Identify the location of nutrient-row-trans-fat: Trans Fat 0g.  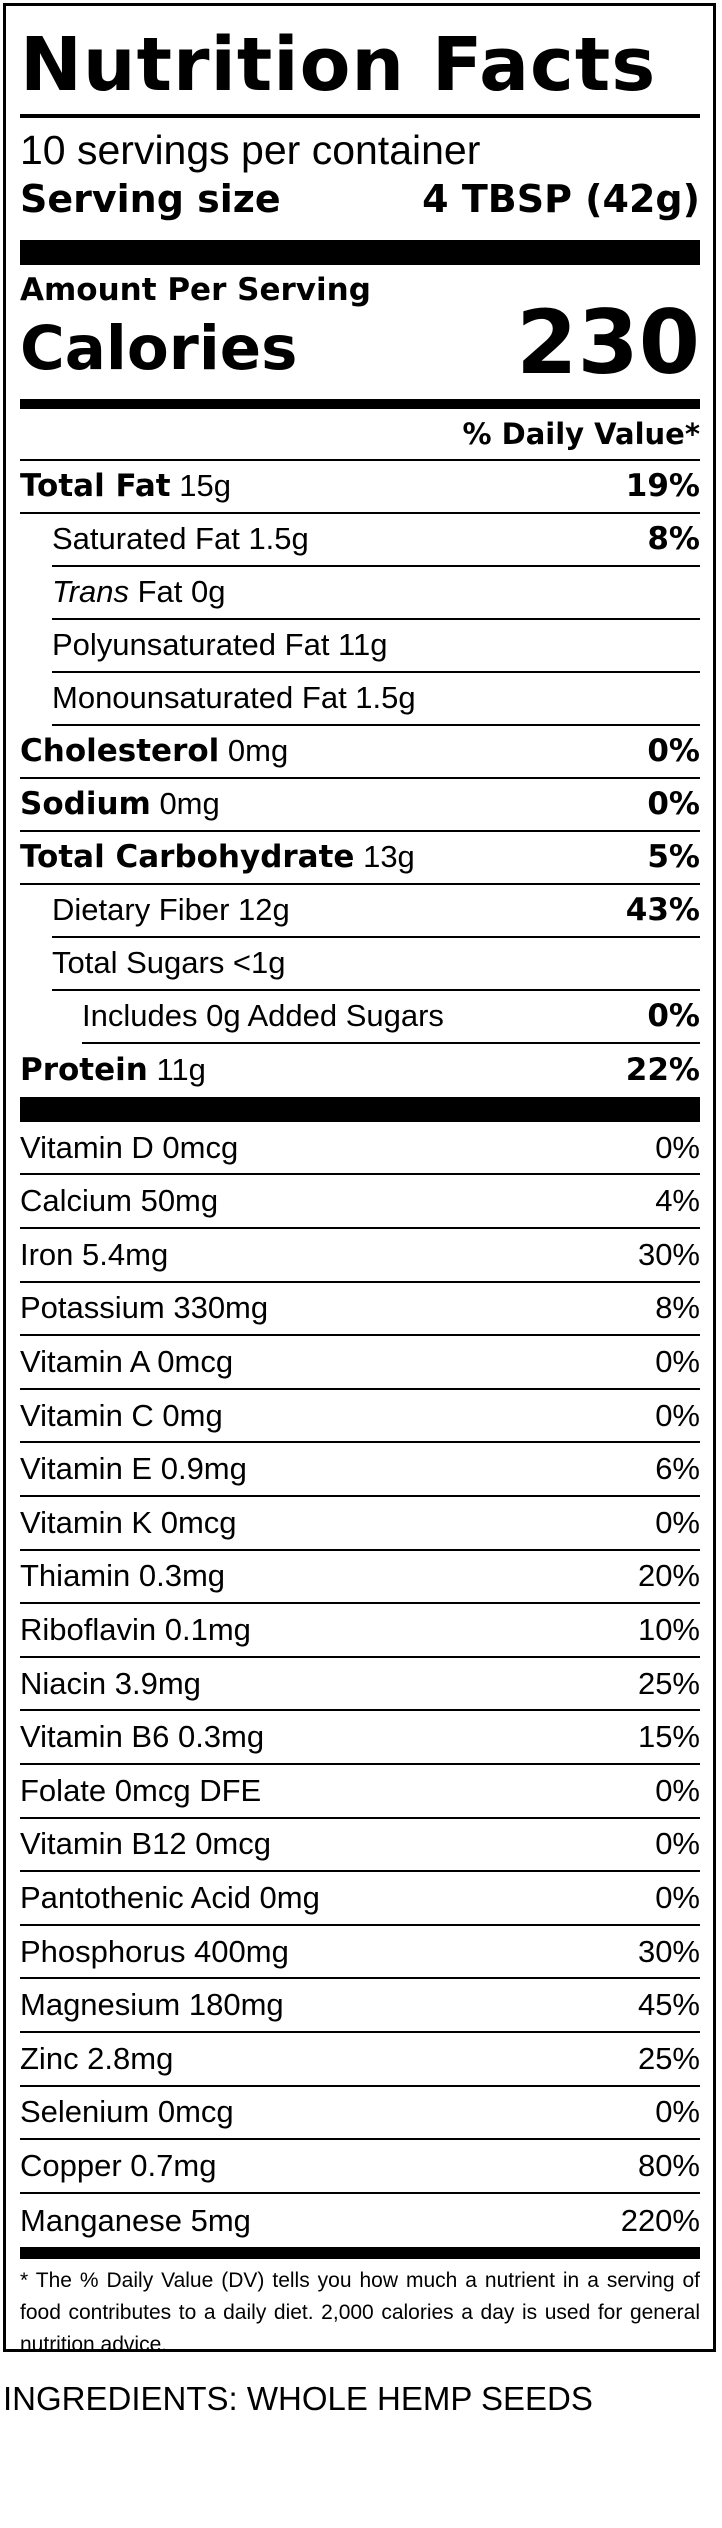
(376, 593).